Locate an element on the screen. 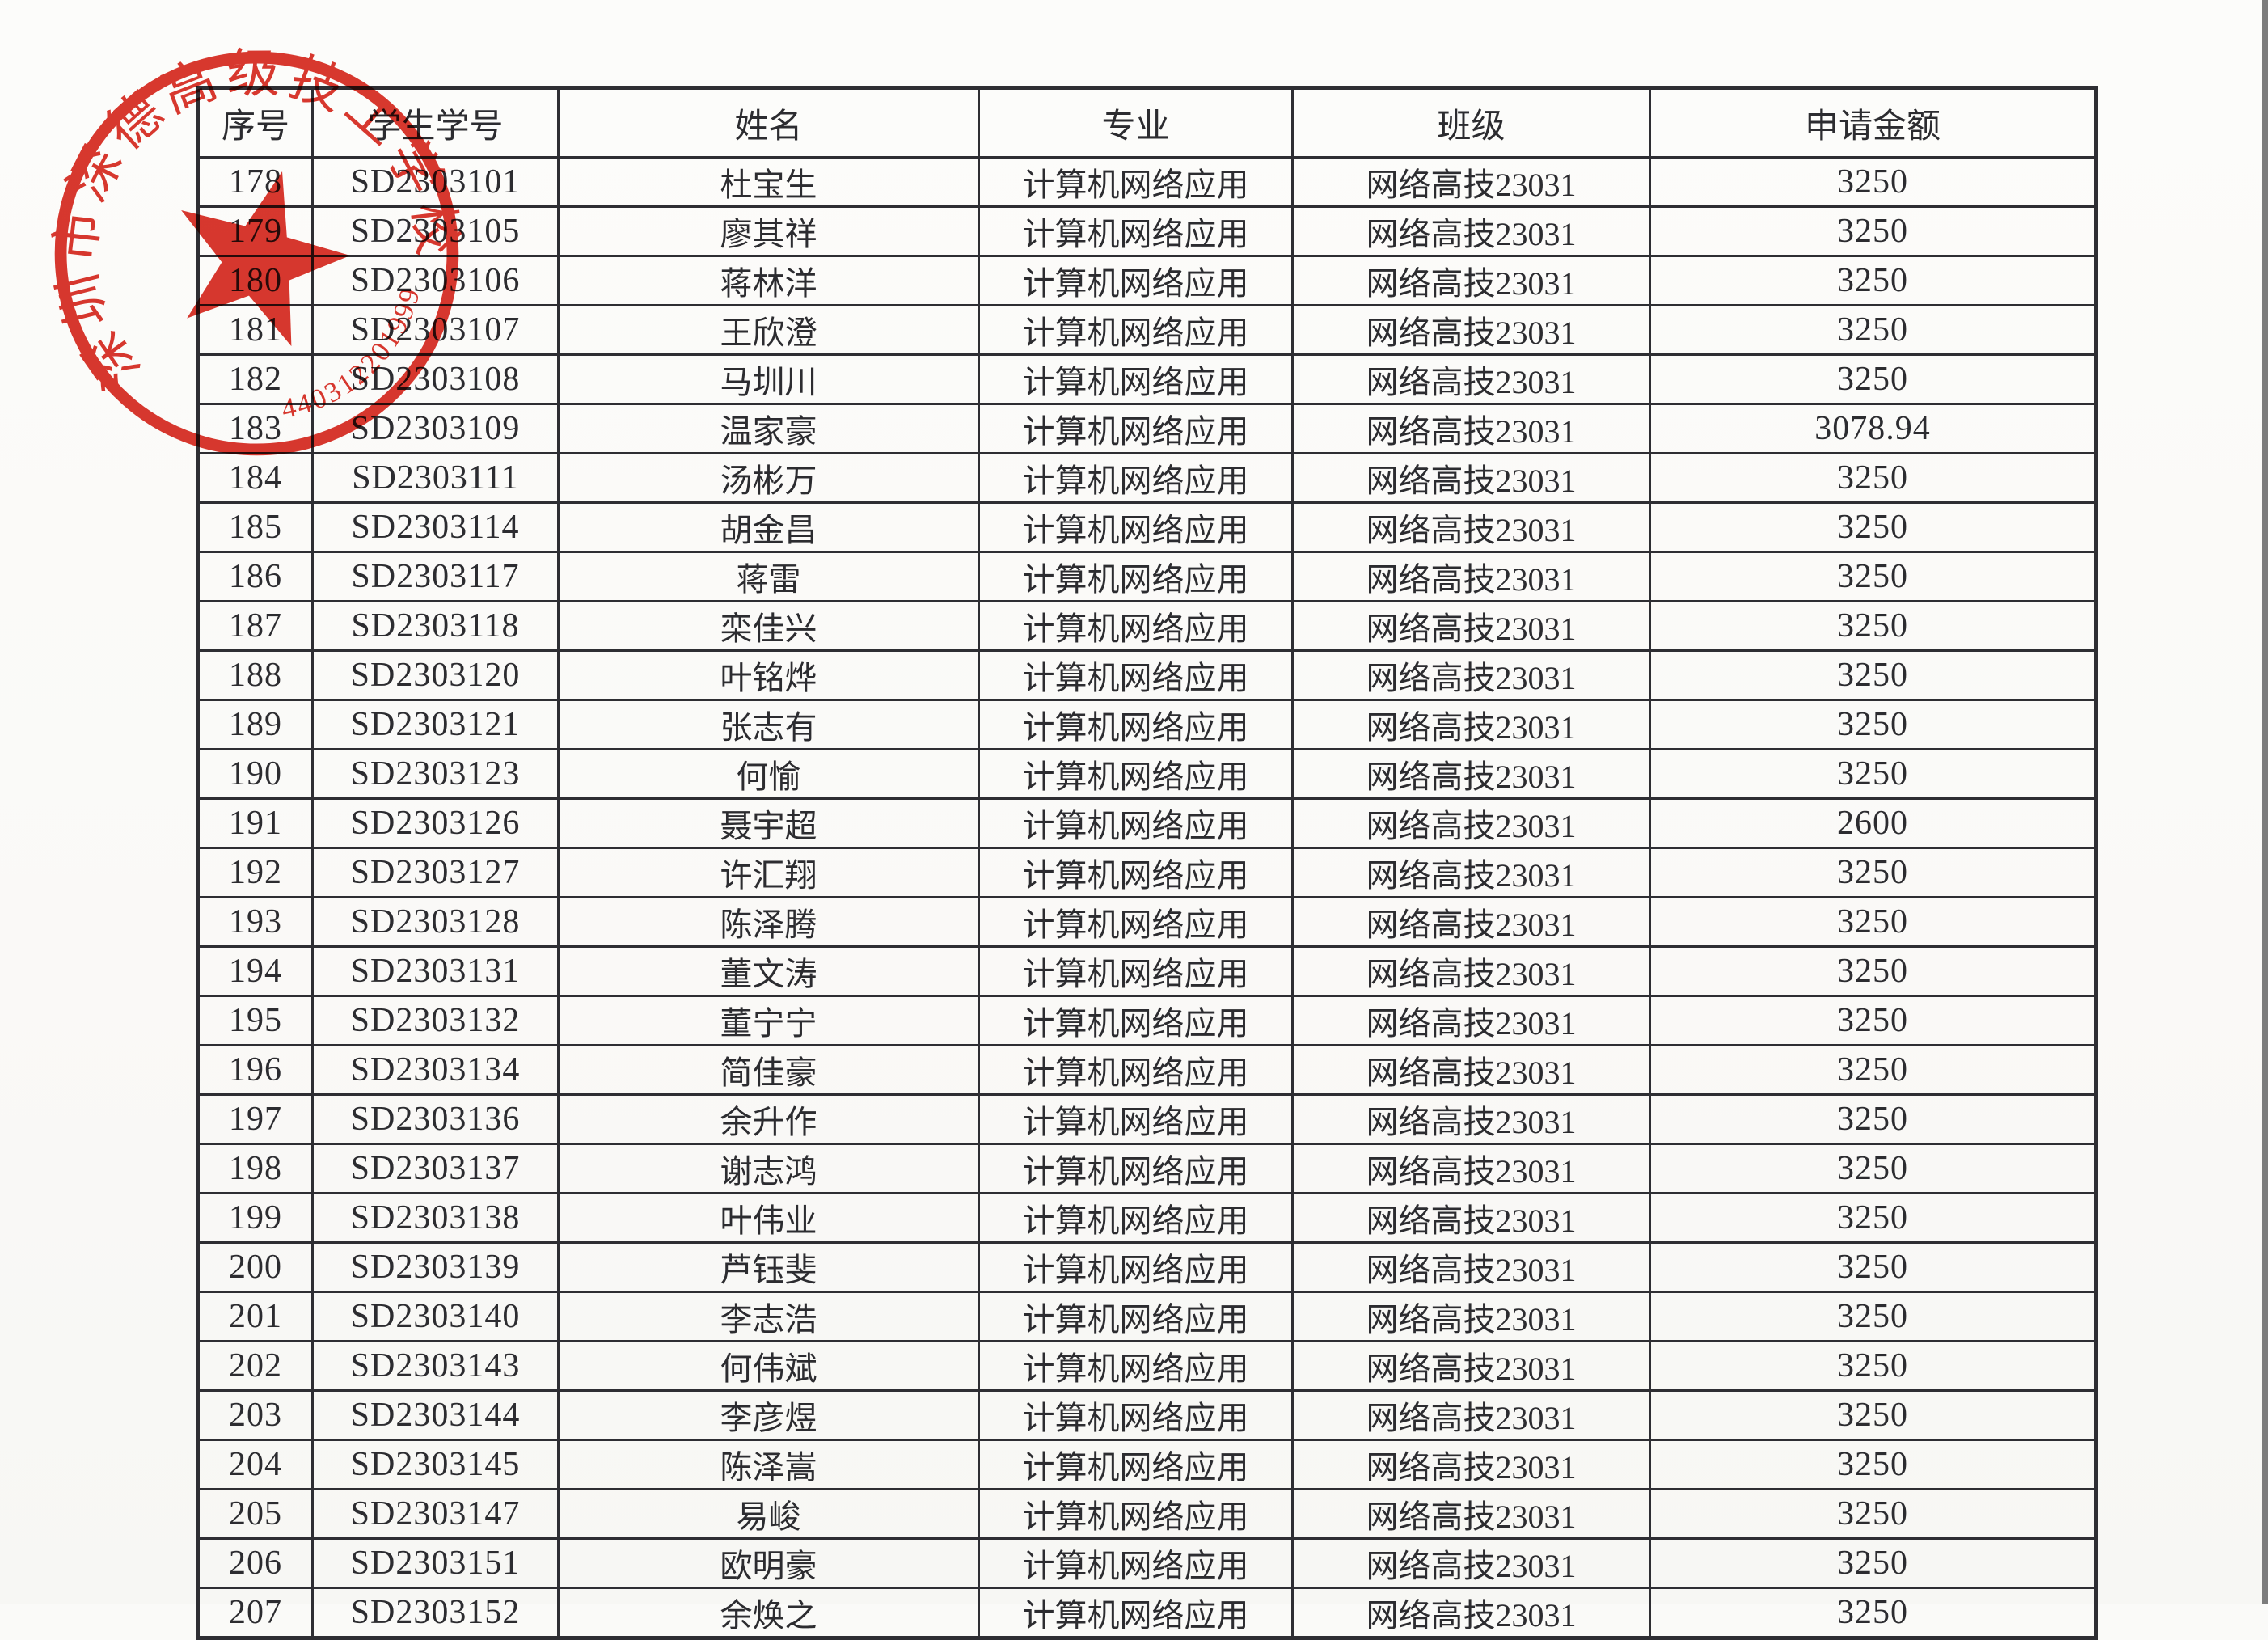 Image resolution: width=2268 pixels, height=1640 pixels. cell-amount: 3078.94 is located at coordinates (1873, 428).